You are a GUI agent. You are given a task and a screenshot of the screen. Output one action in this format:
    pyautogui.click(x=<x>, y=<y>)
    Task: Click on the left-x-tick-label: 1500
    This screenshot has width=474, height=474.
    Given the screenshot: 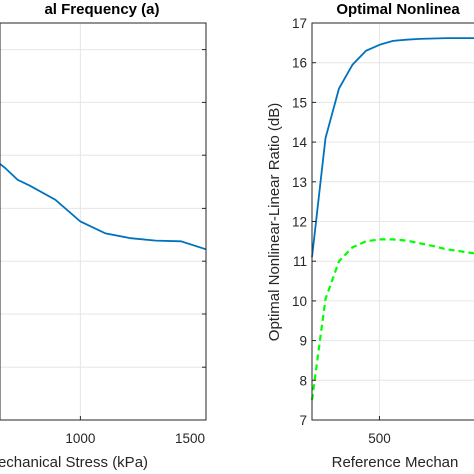 What is the action you would take?
    pyautogui.click(x=190, y=438)
    